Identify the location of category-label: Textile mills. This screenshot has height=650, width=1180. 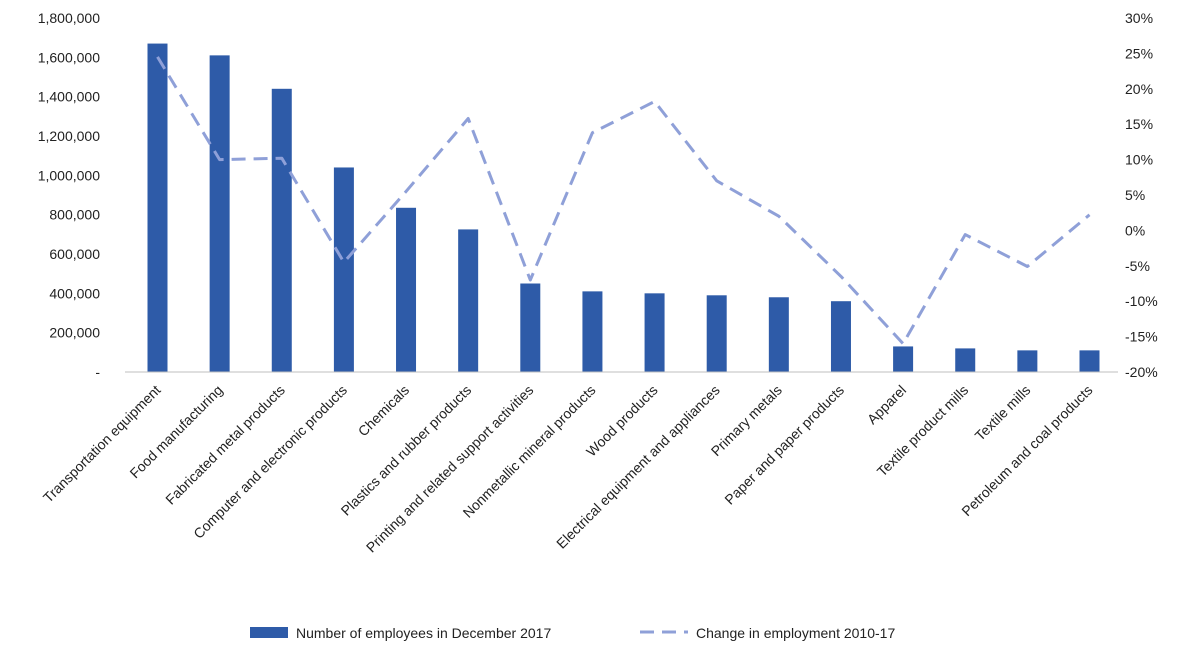
(1003, 413).